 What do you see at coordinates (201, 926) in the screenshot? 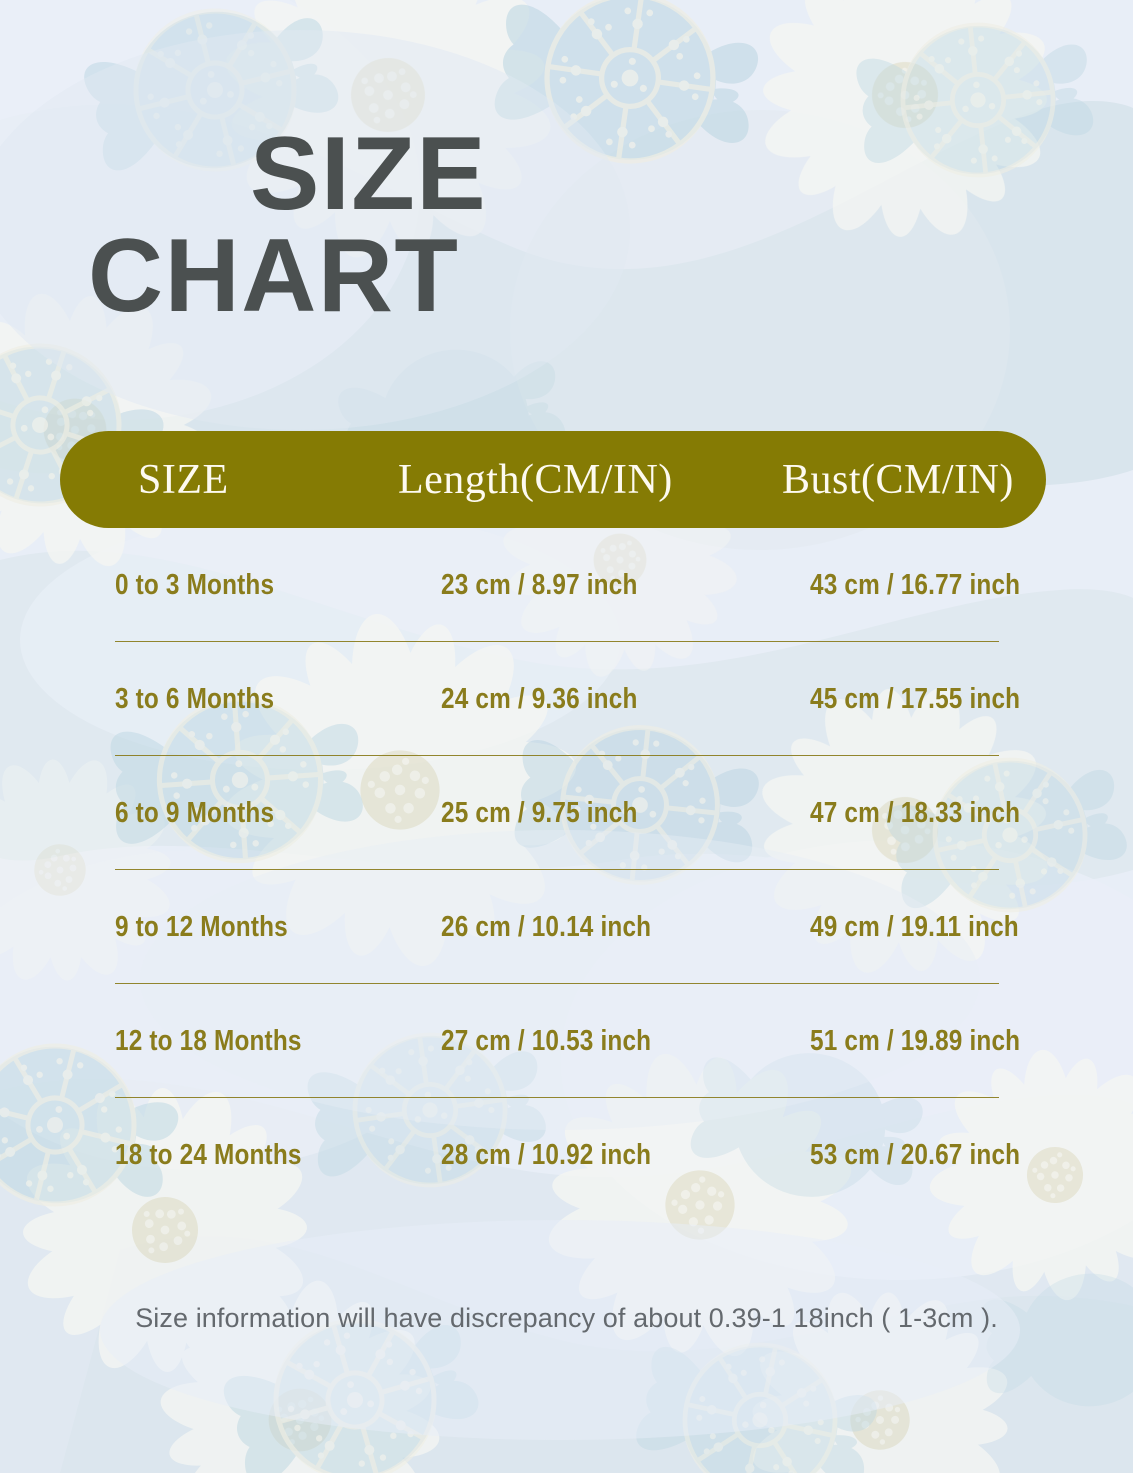
I see `cell-size: 9 to 12 Months` at bounding box center [201, 926].